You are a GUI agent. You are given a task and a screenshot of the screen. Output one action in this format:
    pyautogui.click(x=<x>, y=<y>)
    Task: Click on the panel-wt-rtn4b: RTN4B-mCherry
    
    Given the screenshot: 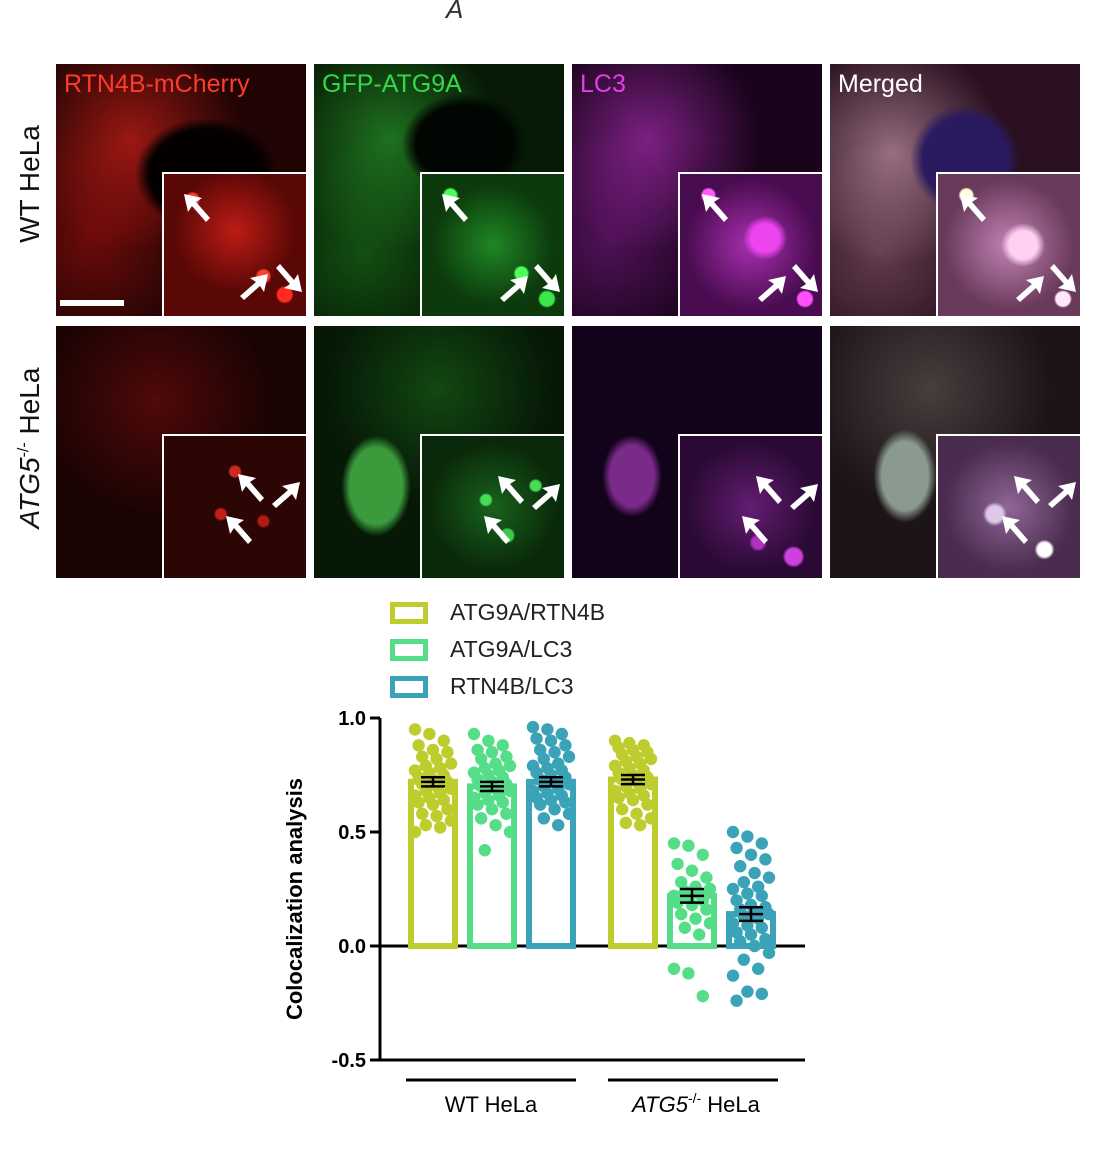 What is the action you would take?
    pyautogui.click(x=181, y=190)
    